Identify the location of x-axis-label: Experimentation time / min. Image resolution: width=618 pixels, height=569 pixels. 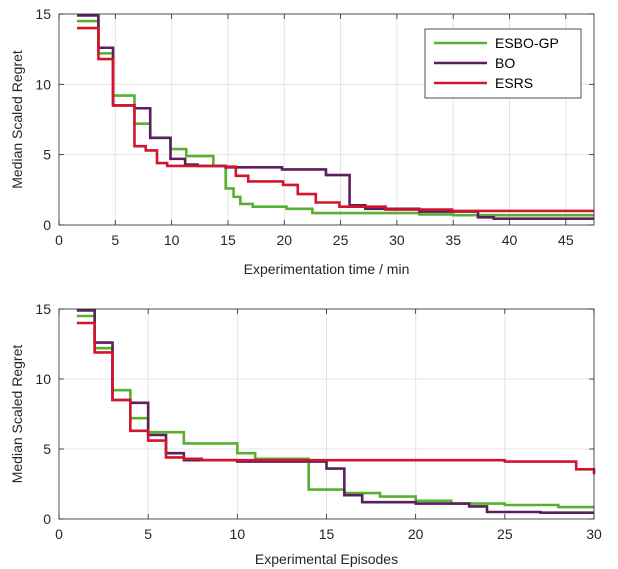
(327, 269).